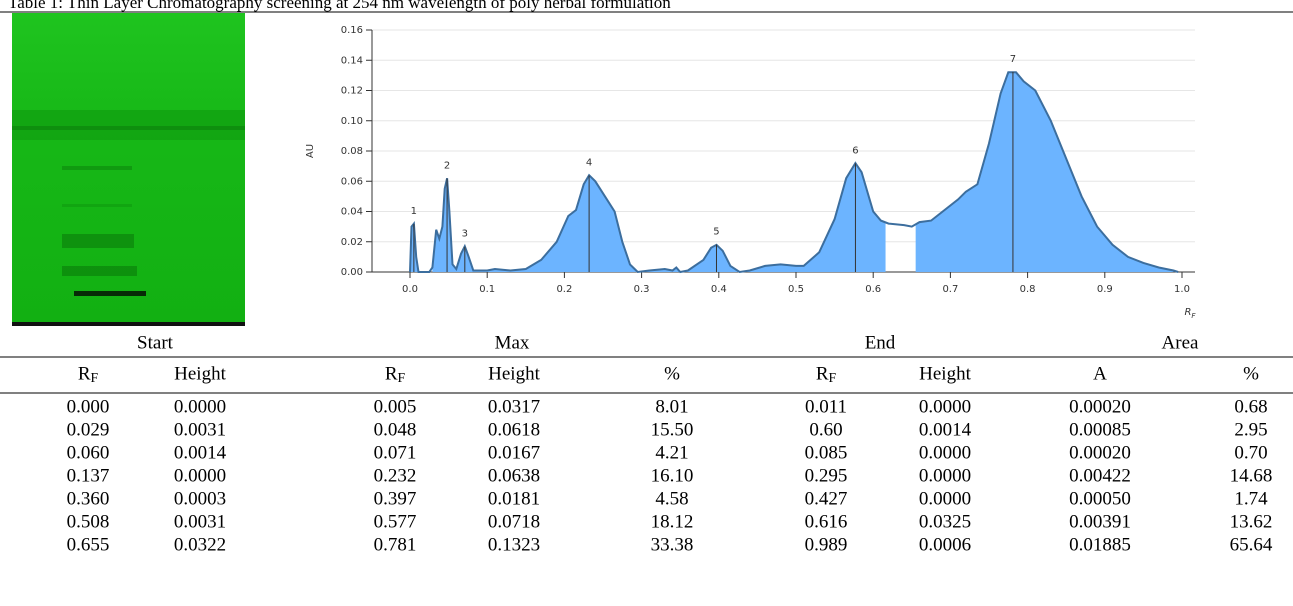 The image size is (1293, 606). I want to click on cell: 0.360, so click(88, 498).